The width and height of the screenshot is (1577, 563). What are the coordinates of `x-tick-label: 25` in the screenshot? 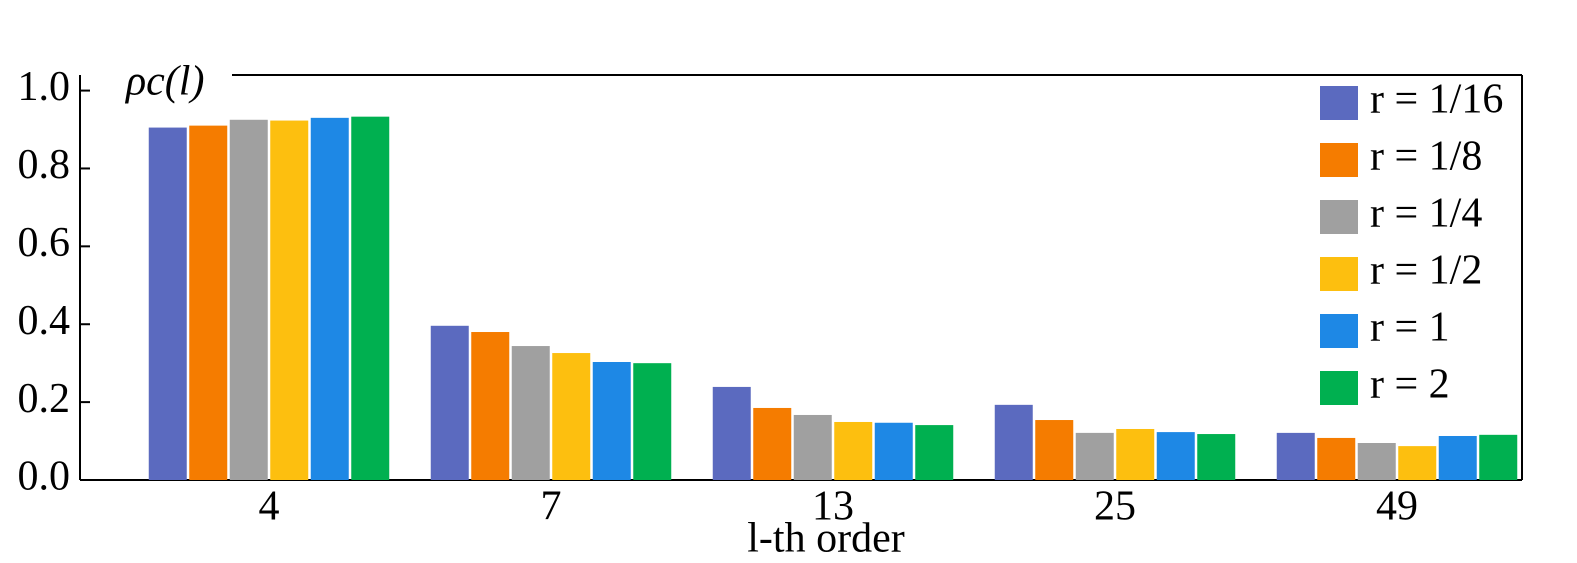 It's located at (1115, 507).